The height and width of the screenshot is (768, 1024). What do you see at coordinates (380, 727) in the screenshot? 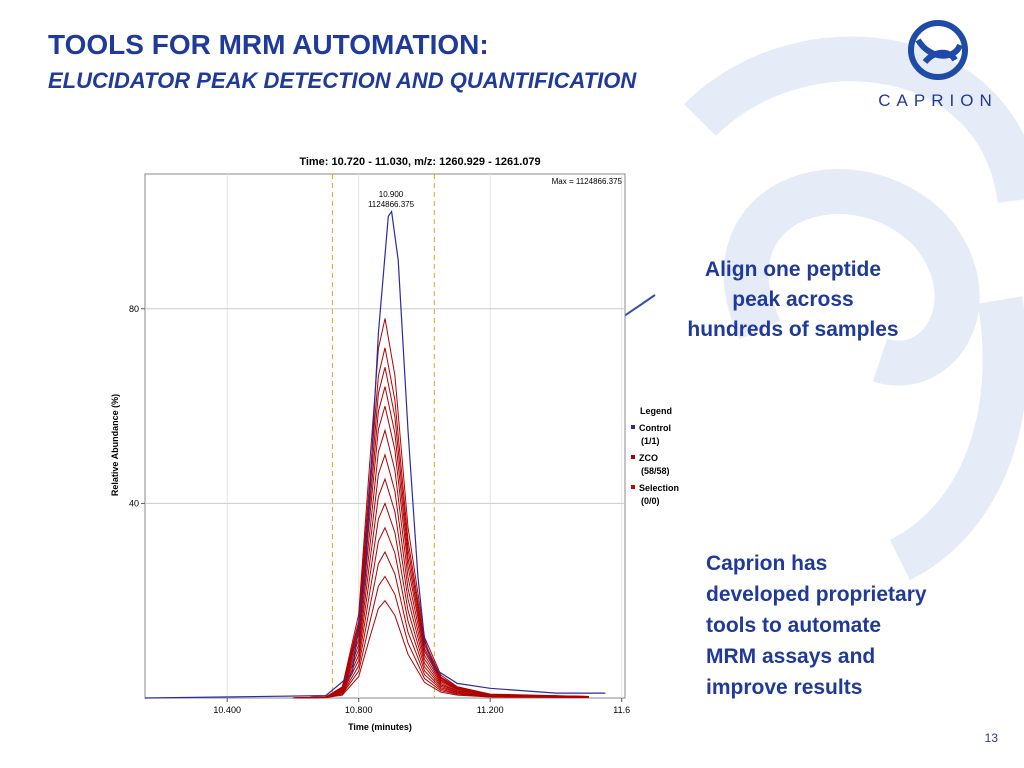
I see `x-axis-label: Time (minutes)` at bounding box center [380, 727].